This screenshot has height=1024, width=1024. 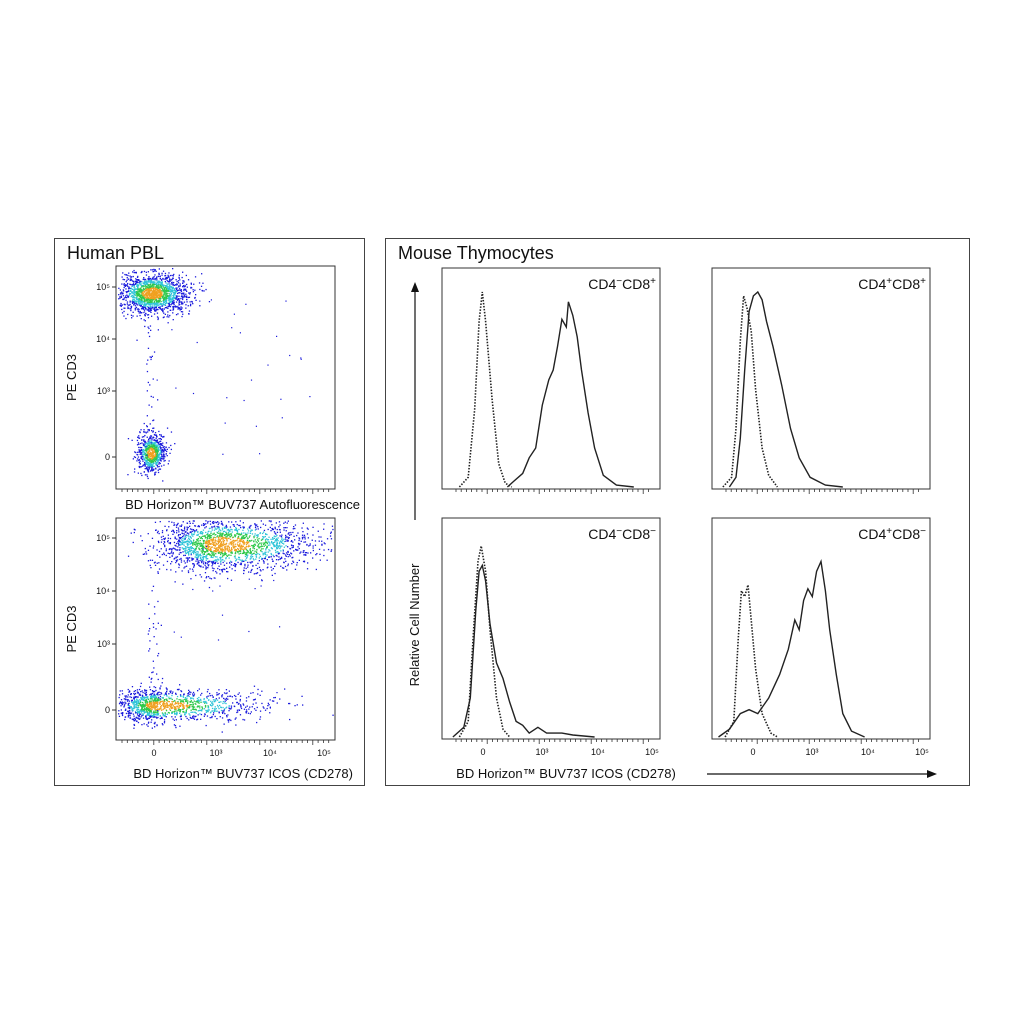 I want to click on hist-cd4neg-cd8pos-label: CD4−CD8+, so click(x=622, y=284).